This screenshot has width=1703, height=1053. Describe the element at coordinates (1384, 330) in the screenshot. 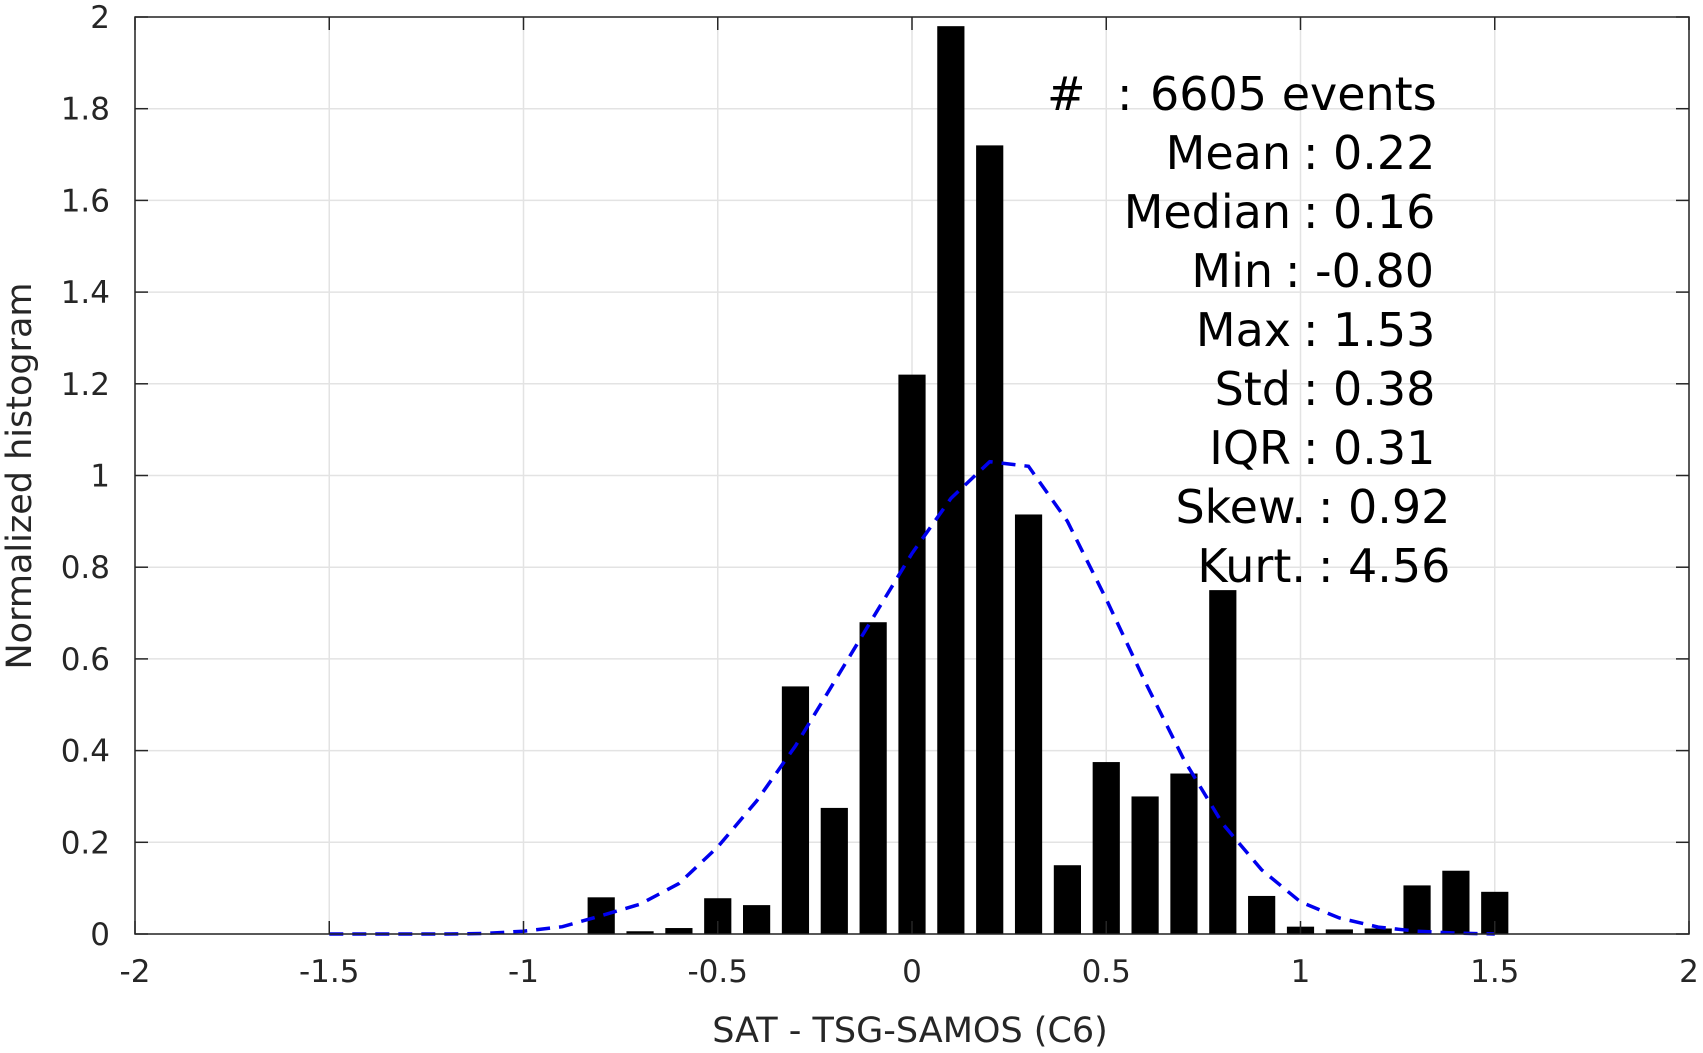

I see `stat-value: 1.53` at that location.